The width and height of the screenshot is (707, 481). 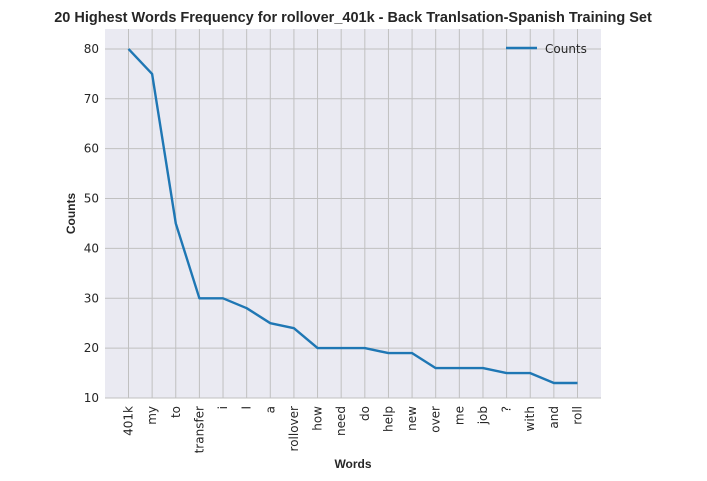 What do you see at coordinates (91, 99) in the screenshot?
I see `y-tick-label: 70` at bounding box center [91, 99].